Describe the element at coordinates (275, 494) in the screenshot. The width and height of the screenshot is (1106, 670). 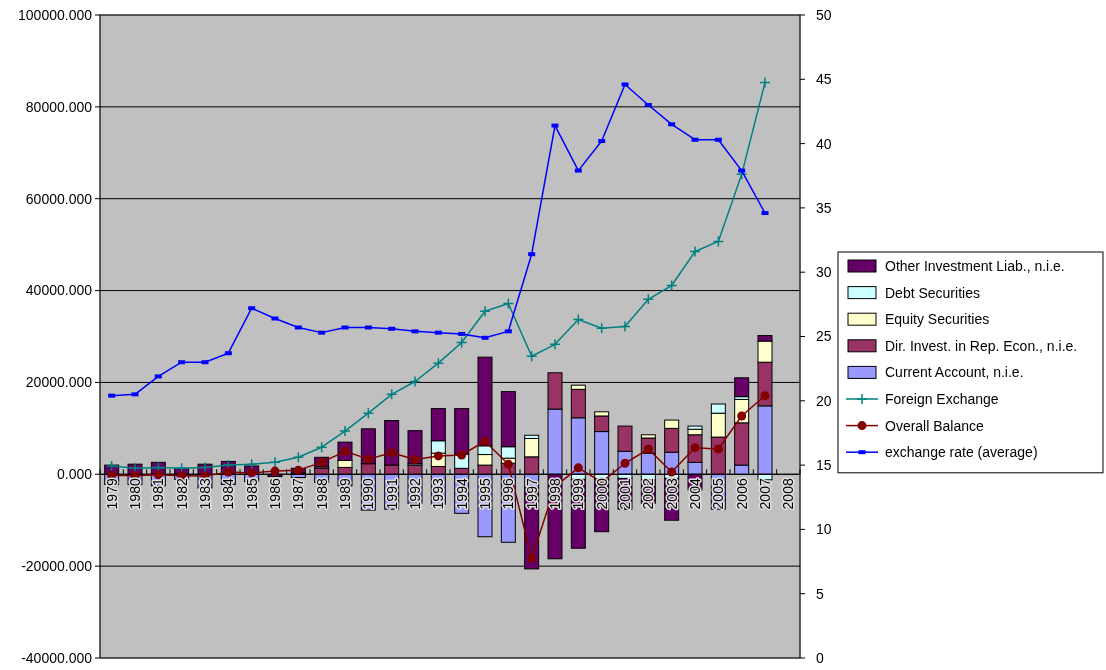
I see `x-tick-label: 1986` at that location.